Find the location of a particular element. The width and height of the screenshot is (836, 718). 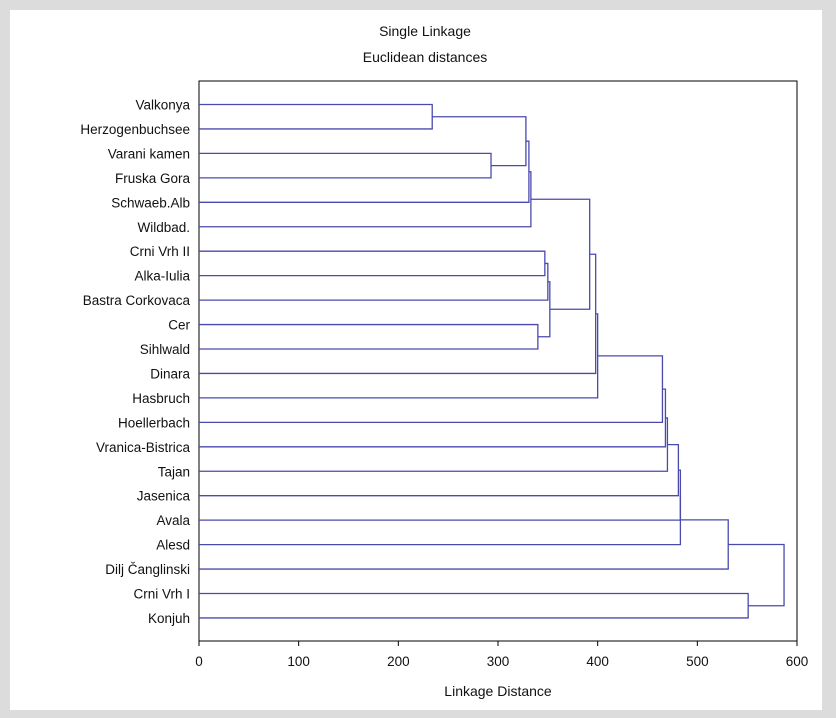

leaf-label: Wildbad. is located at coordinates (163, 227).